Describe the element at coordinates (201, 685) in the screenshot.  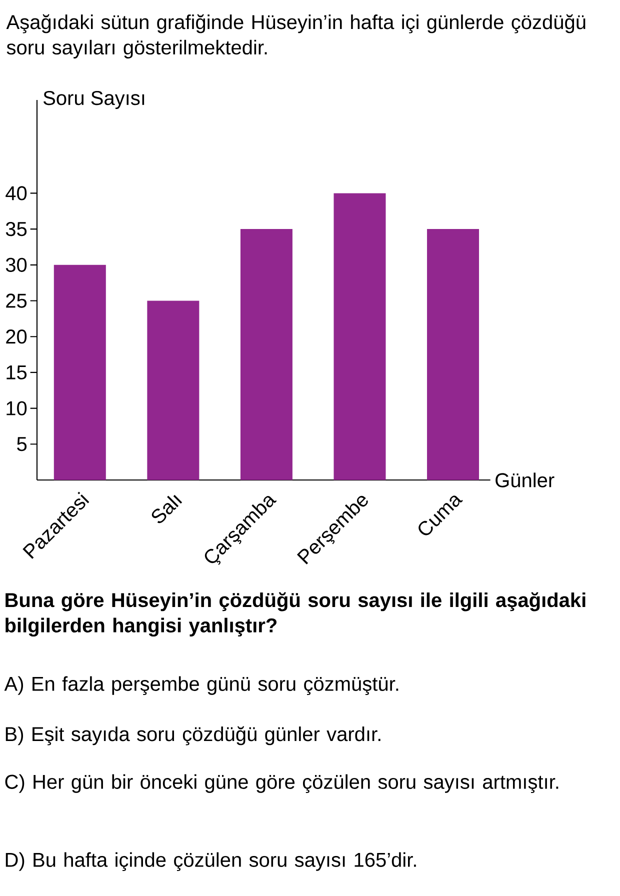
I see `text: A) En fazla perşembe günü soru çözmüştür.` at that location.